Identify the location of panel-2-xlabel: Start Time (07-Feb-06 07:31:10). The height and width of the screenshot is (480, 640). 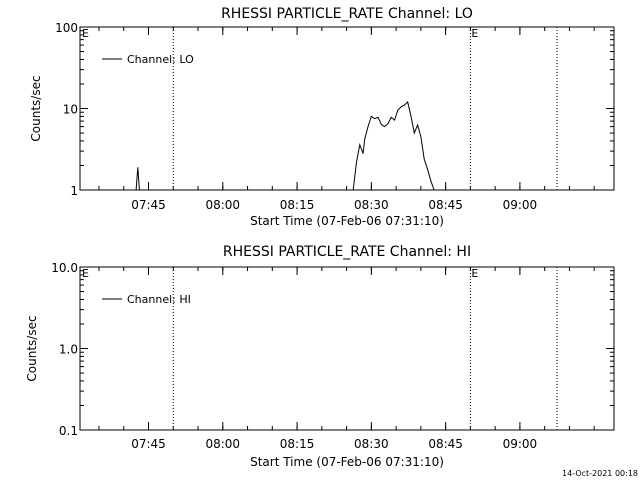
(347, 462).